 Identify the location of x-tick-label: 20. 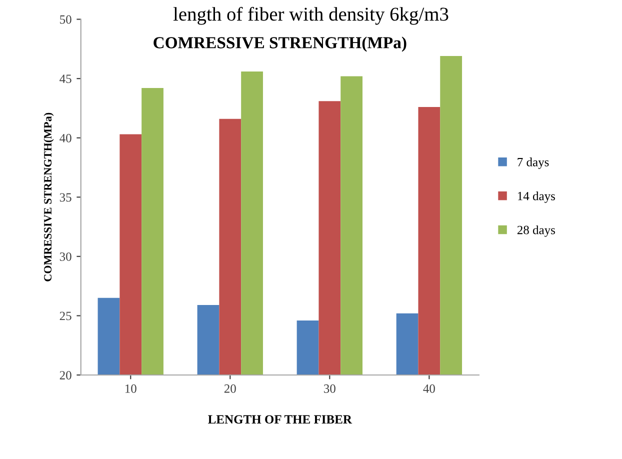
(230, 388).